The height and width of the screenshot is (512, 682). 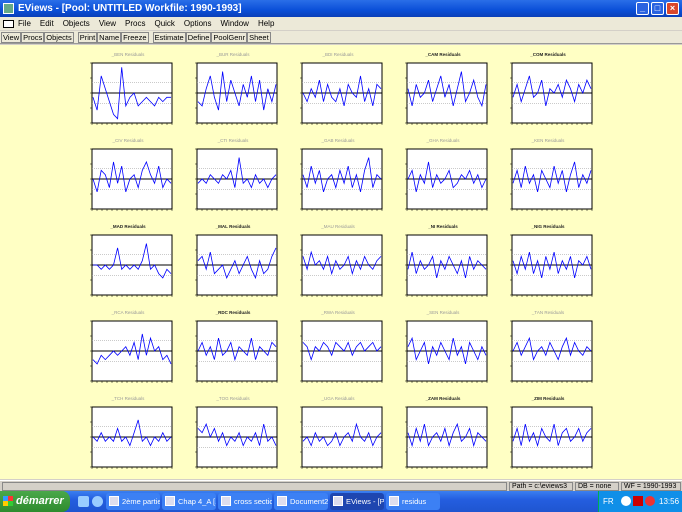 I want to click on view-button: View, so click(x=11, y=37).